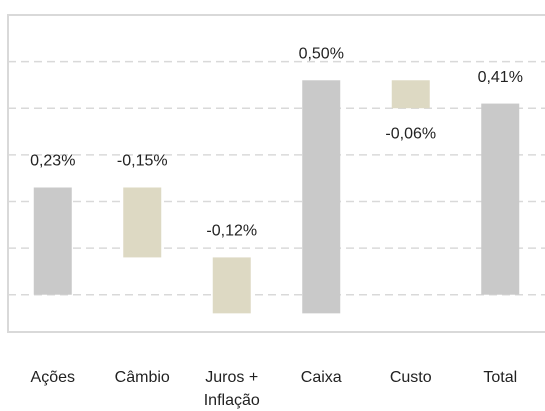 The image size is (545, 411). Describe the element at coordinates (231, 231) in the screenshot. I see `data-label: -0,12%` at that location.